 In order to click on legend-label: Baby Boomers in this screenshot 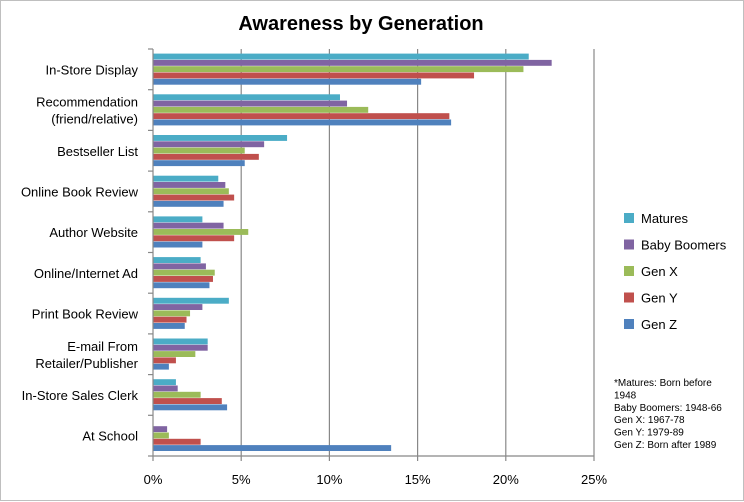, I will do `click(684, 245)`.